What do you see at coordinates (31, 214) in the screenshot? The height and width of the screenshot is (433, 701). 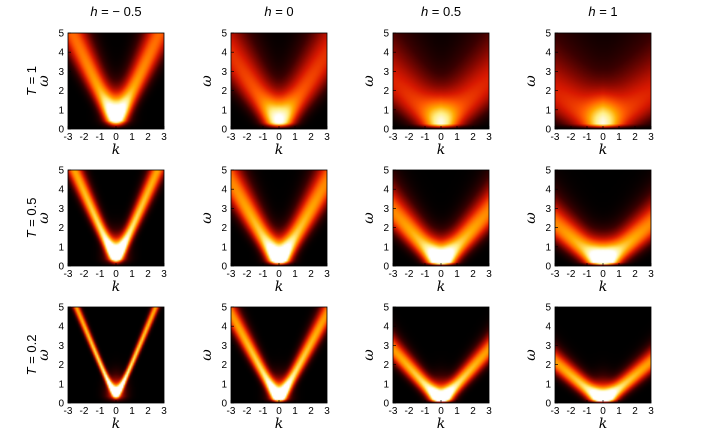 I see `row-title-value: = 0.5` at bounding box center [31, 214].